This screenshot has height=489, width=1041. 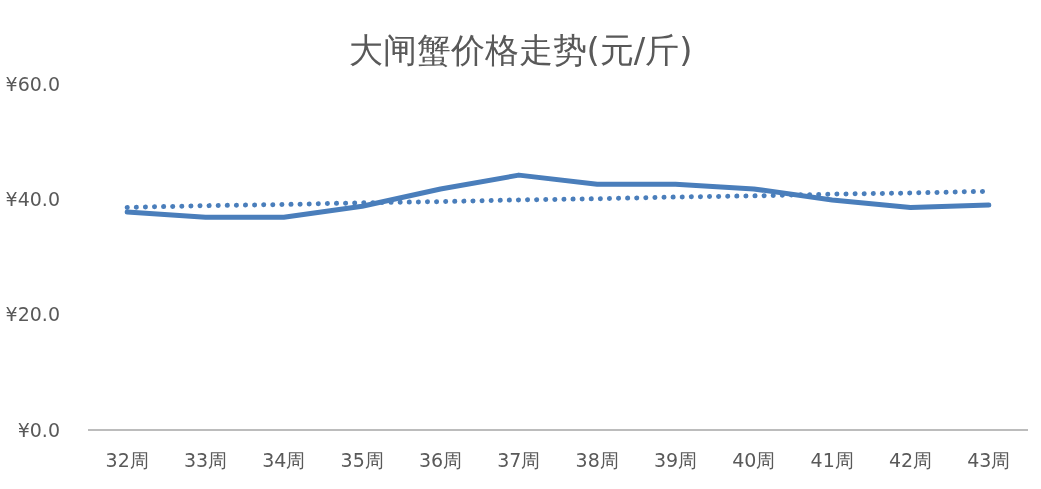 I want to click on x-tick-label: 43周, so click(x=989, y=460).